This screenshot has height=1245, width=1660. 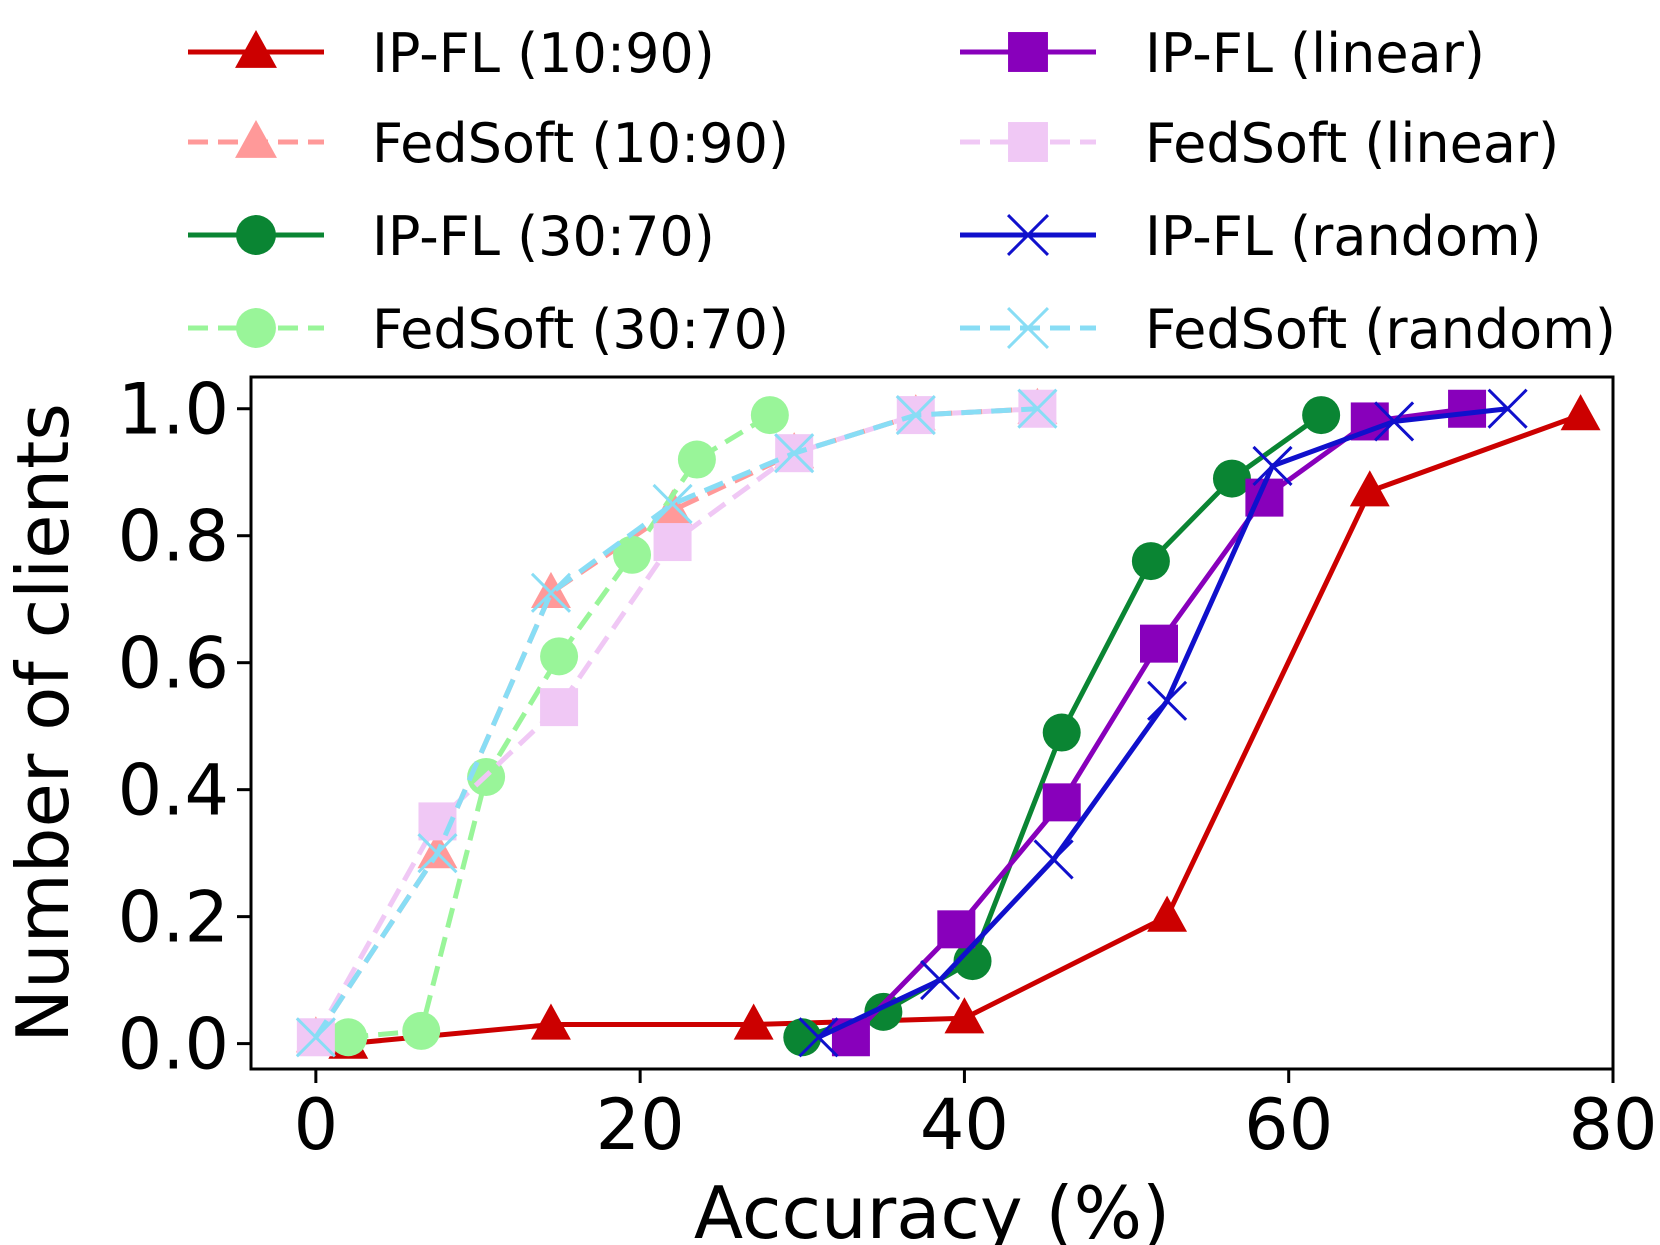 I want to click on y-axis: 0.0 0.2 0.4 0.6 0.8 1.0, so click(x=184, y=727).